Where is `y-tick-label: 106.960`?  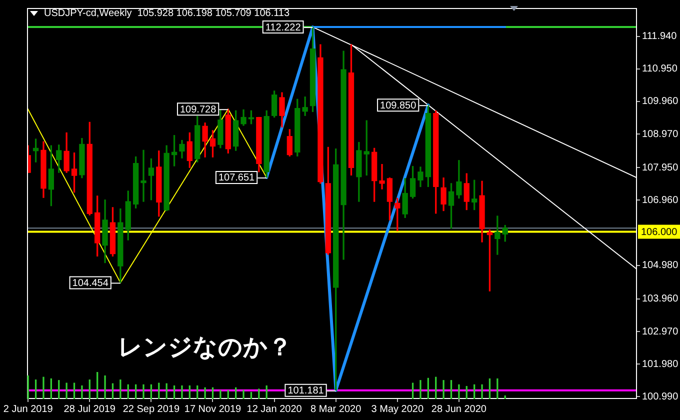
y-tick-label: 106.960 is located at coordinates (660, 200).